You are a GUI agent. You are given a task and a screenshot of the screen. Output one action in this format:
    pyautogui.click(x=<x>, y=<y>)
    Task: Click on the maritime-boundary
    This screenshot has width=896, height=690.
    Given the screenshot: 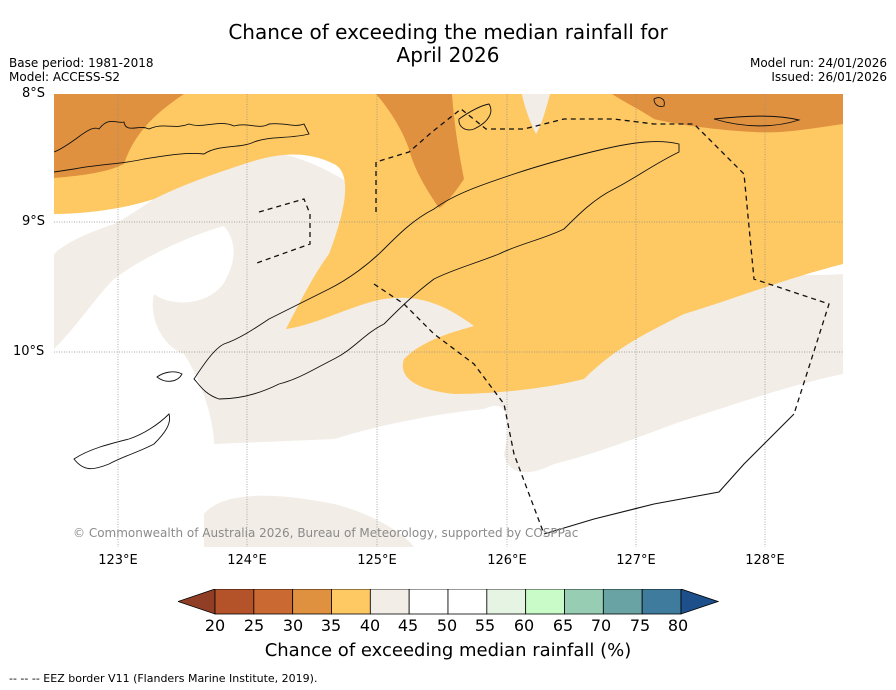 What is the action you would take?
    pyautogui.click(x=669, y=474)
    